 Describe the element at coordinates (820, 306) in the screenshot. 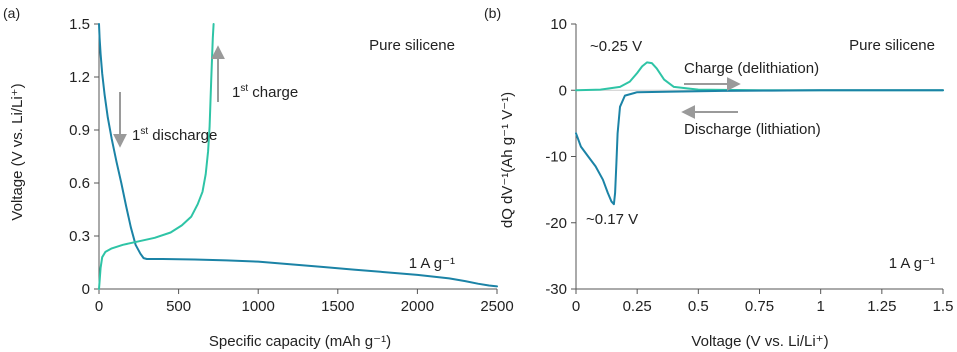

I see `panel-b-x-tick-label: 1` at that location.